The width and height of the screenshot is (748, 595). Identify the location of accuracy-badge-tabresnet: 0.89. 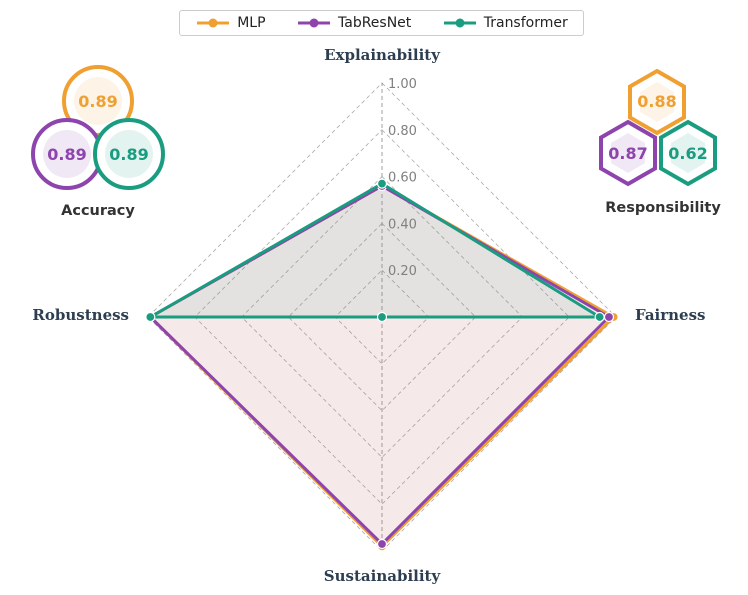
(67, 154).